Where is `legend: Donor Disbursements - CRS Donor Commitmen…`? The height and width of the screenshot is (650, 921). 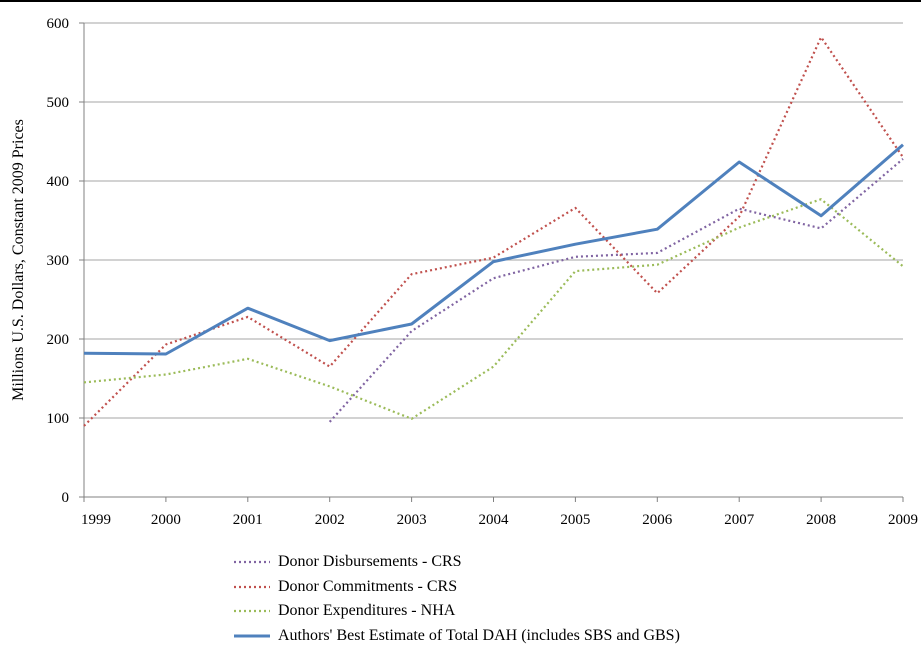 legend: Donor Disbursements - CRS Donor Commitmen… is located at coordinates (456, 599).